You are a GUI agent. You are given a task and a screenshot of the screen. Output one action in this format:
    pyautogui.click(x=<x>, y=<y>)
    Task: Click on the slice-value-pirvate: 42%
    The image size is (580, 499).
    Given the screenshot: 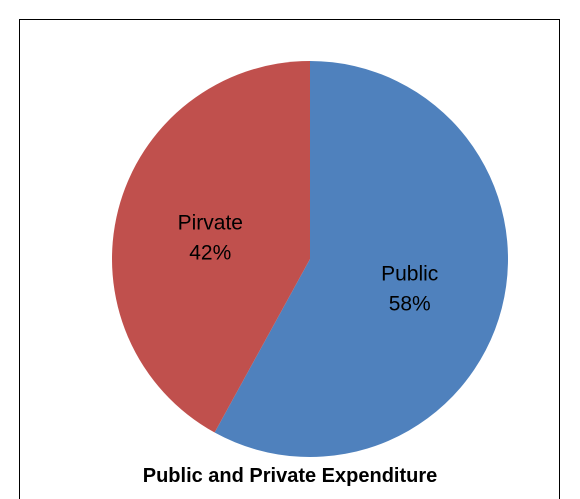 What is the action you would take?
    pyautogui.click(x=210, y=252)
    